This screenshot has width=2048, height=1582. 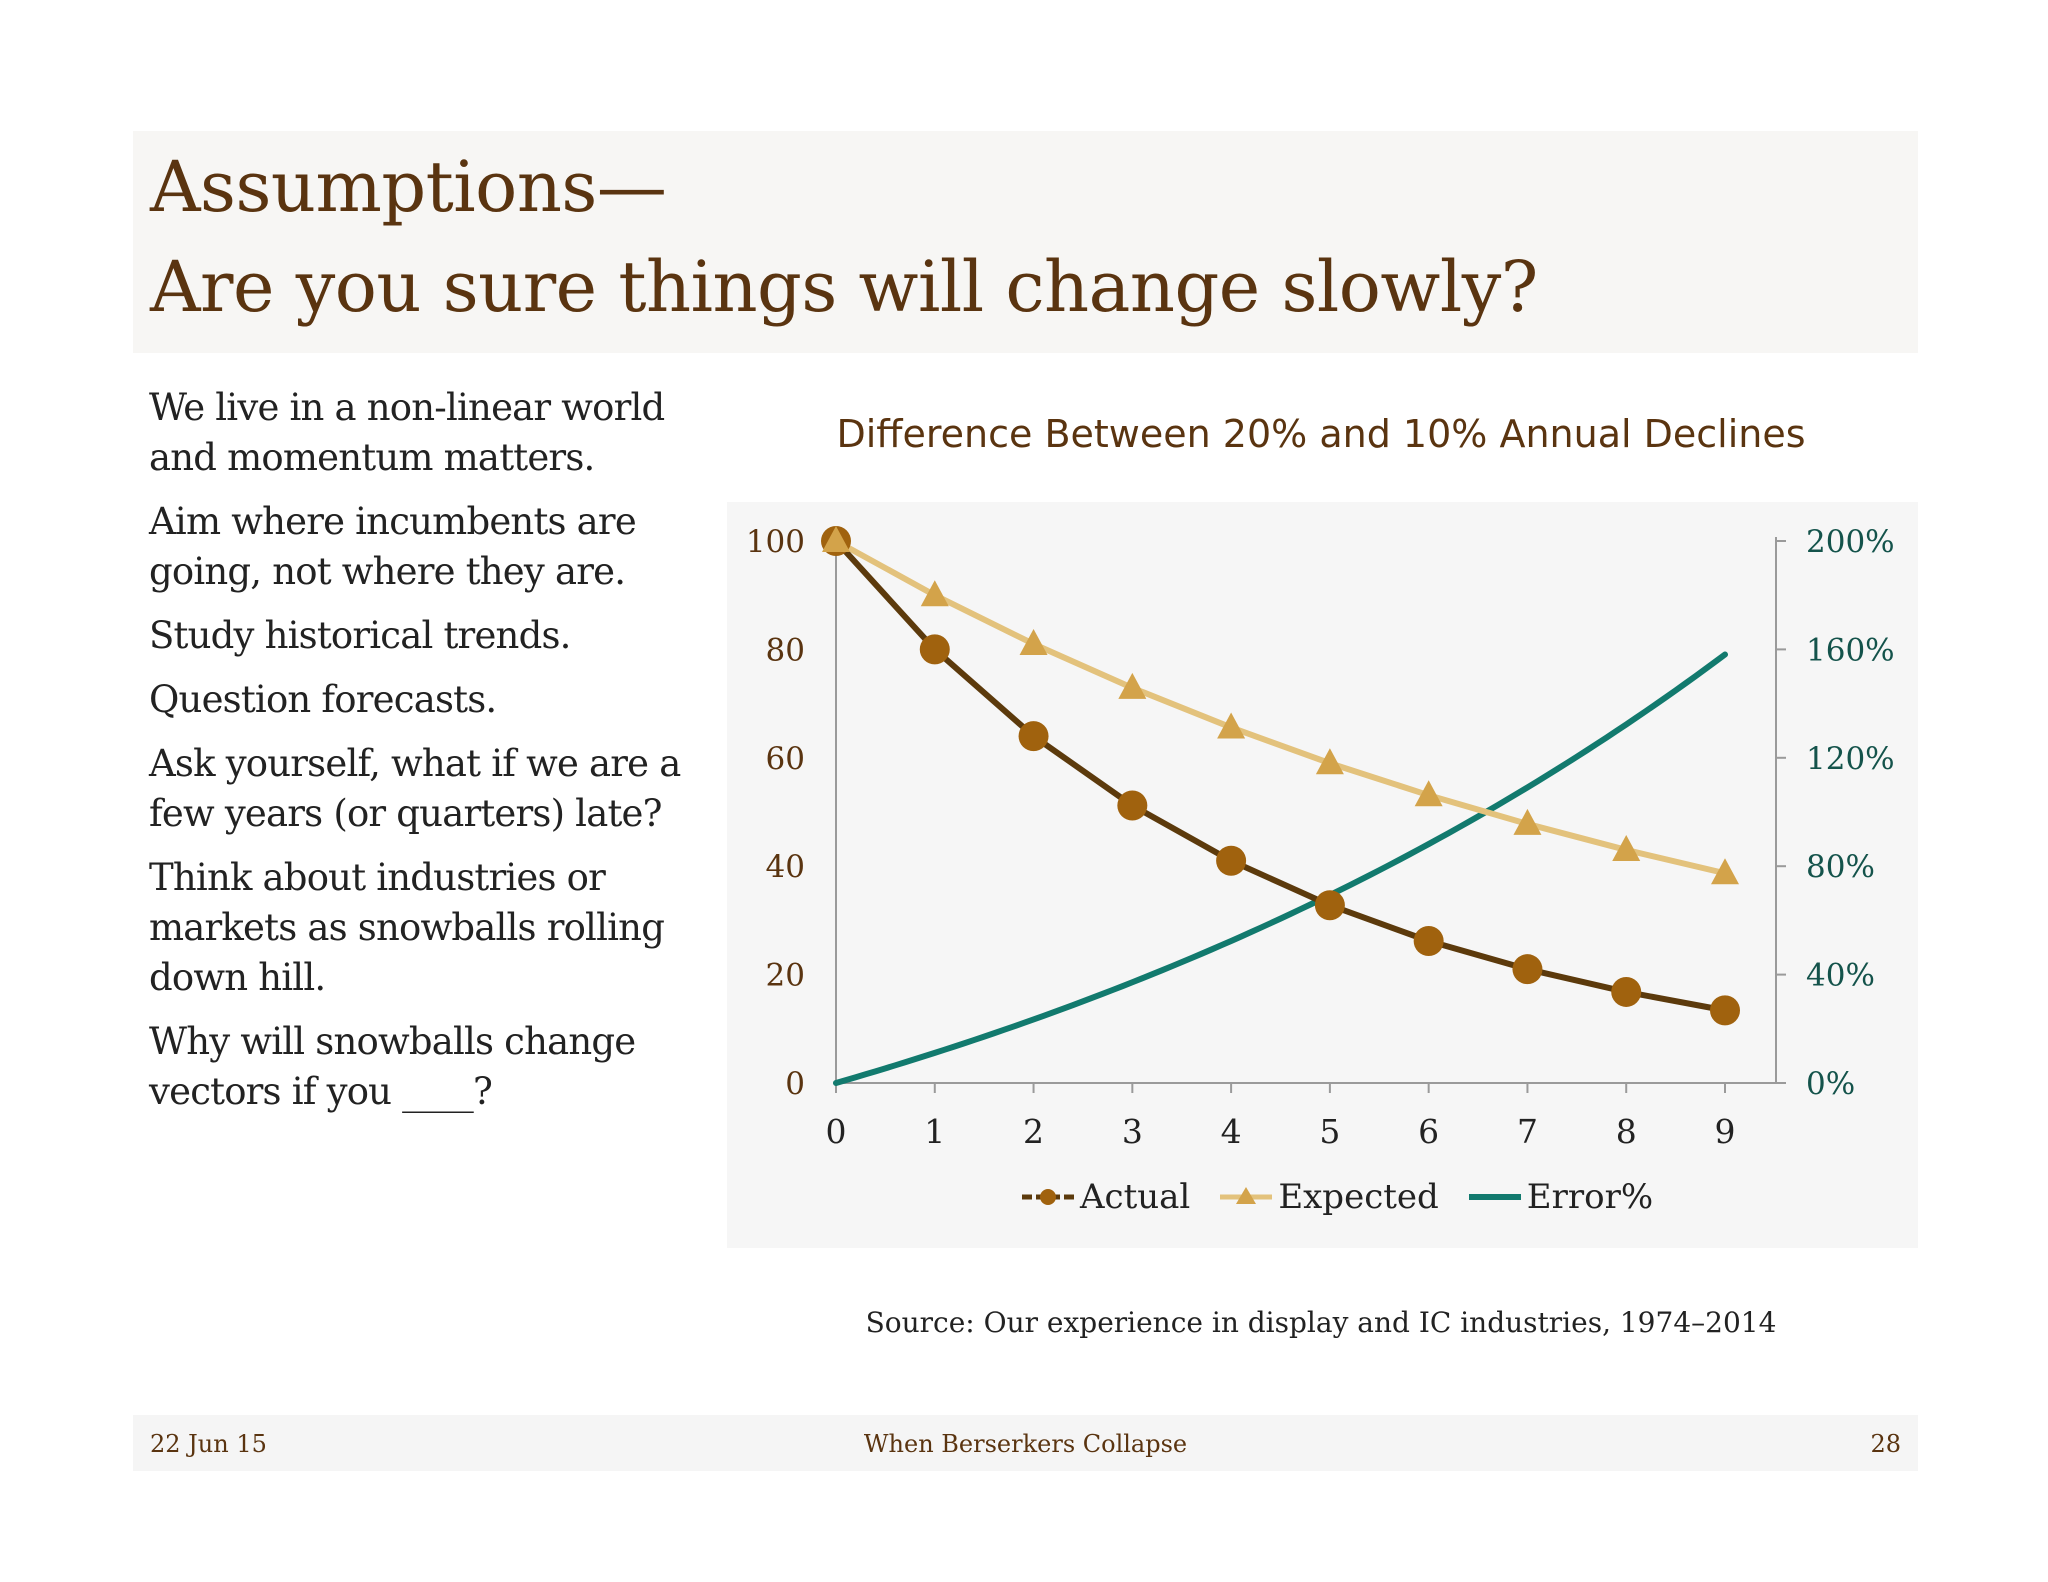 I want to click on y-tick-label-right: 0%, so click(x=1830, y=1084).